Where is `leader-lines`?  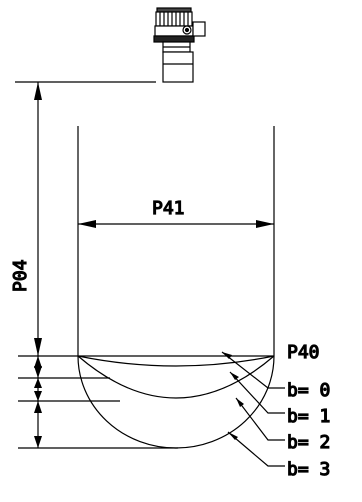
leader-lines is located at coordinates (253, 409).